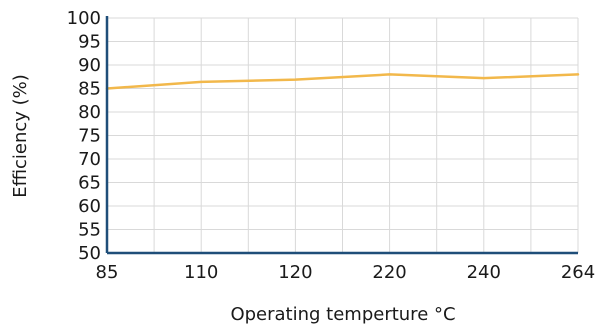 This screenshot has width=598, height=329. What do you see at coordinates (89, 159) in the screenshot?
I see `y-tick-label: 70` at bounding box center [89, 159].